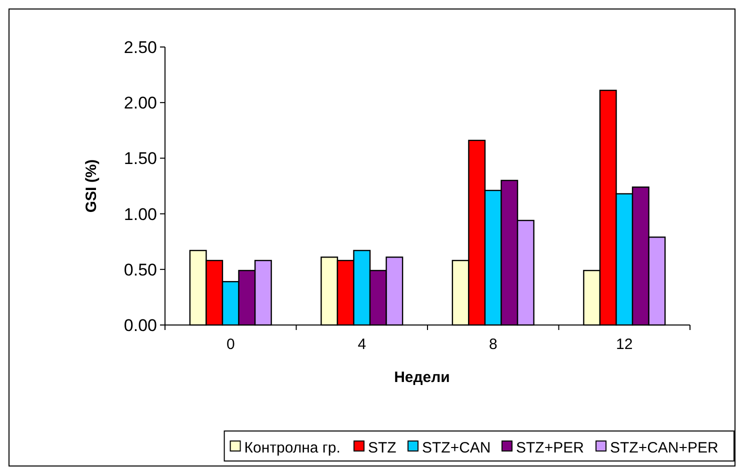  Describe the element at coordinates (140, 325) in the screenshot. I see `y-tick-label: 0.00` at that location.